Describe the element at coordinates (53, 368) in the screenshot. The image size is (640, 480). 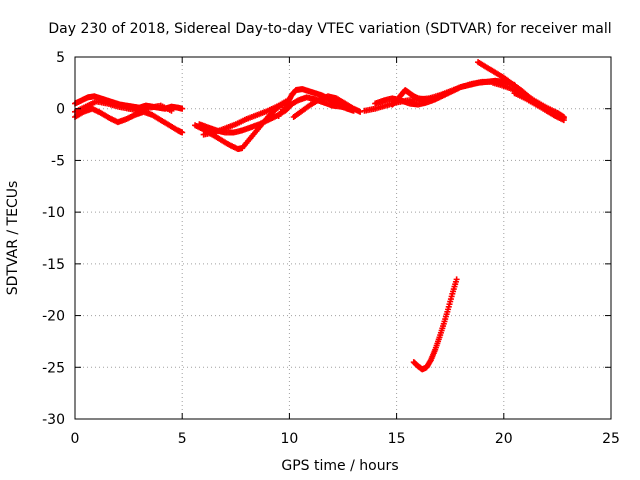
I see `y-tick-label: -25` at that location.